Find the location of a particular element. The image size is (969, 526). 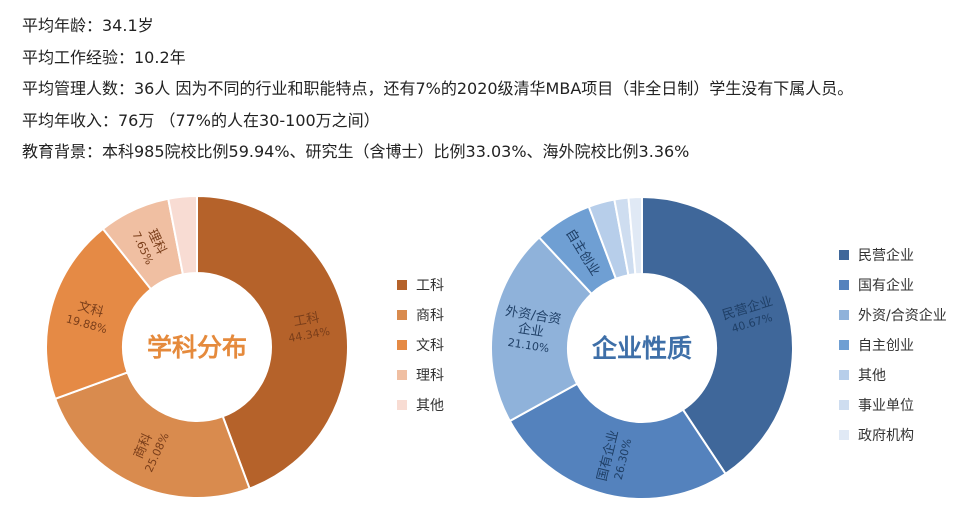

subject-legend-item: 理科 is located at coordinates (420, 375).